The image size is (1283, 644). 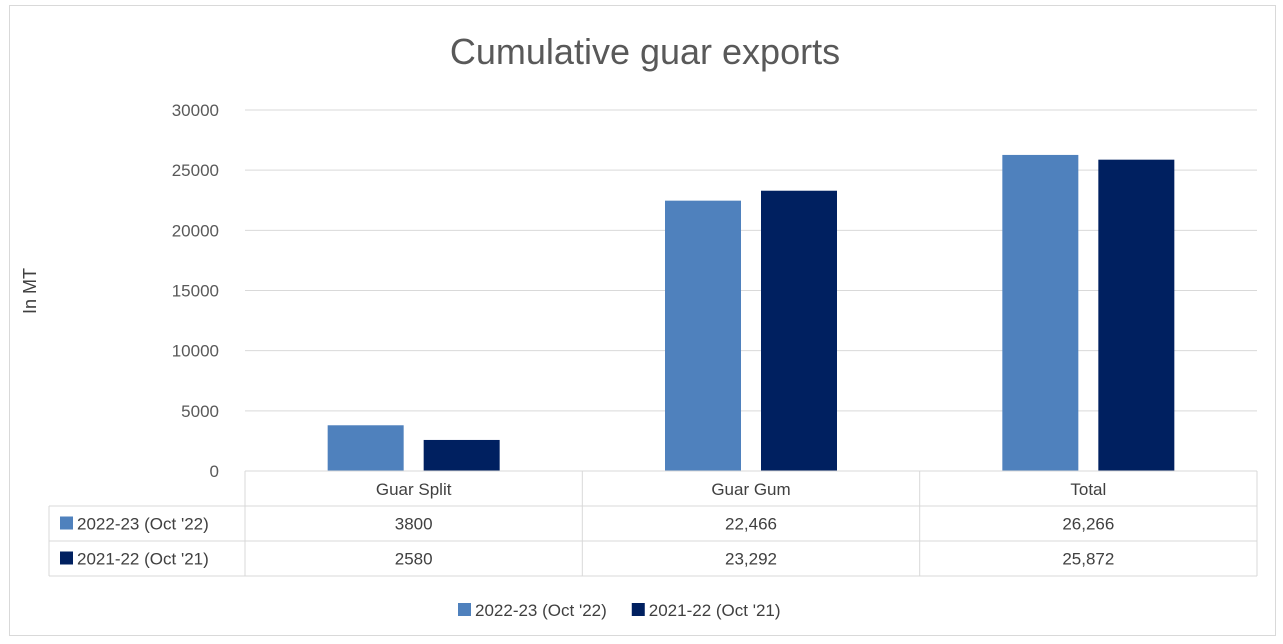 I want to click on data-label: 22,466, so click(x=751, y=524).